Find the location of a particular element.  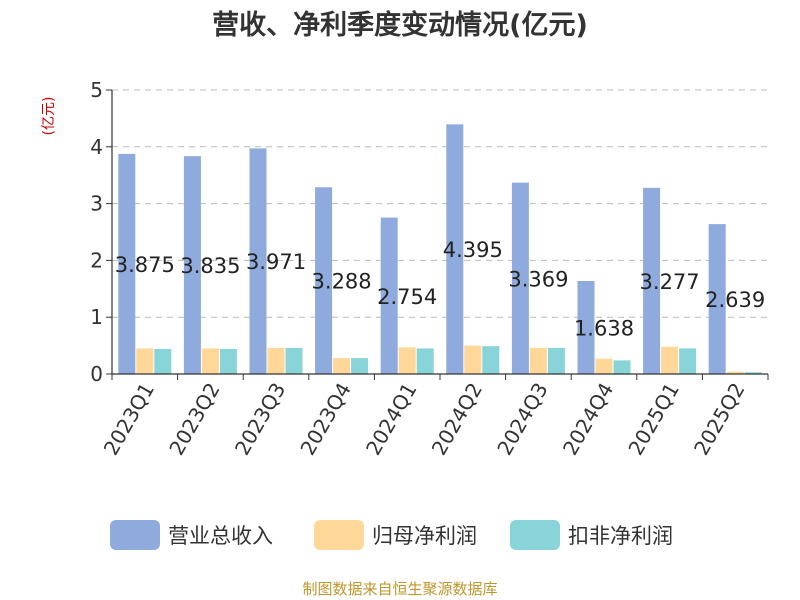

x-tick-label: 2023Q4 is located at coordinates (325, 419).